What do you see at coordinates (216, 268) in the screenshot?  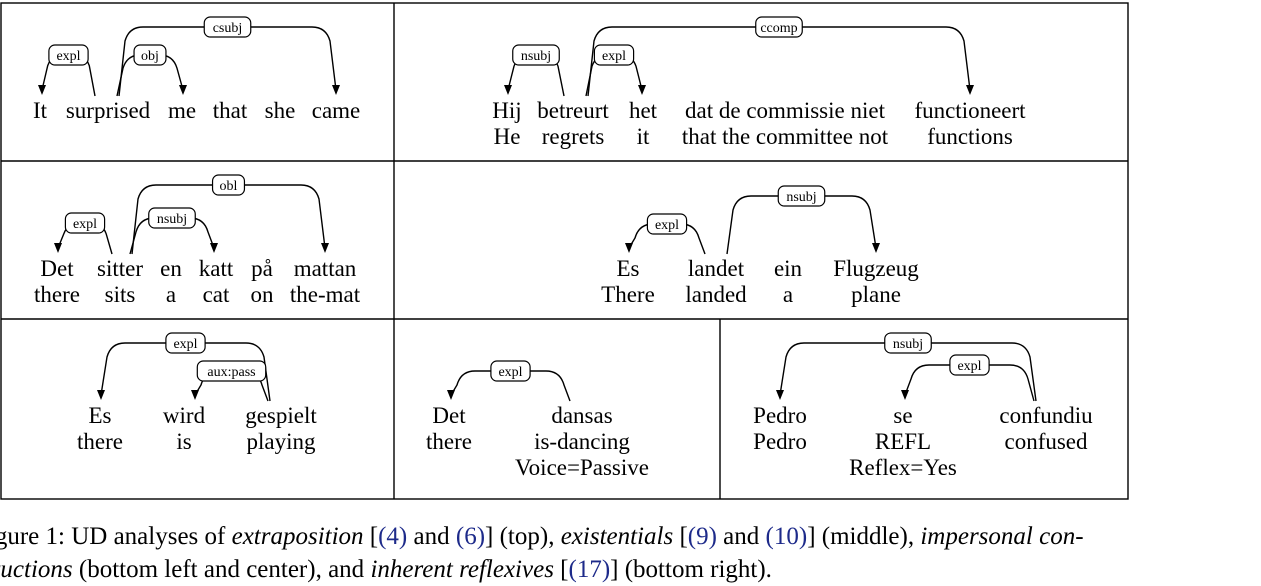 I see `token-p3-3: katt` at bounding box center [216, 268].